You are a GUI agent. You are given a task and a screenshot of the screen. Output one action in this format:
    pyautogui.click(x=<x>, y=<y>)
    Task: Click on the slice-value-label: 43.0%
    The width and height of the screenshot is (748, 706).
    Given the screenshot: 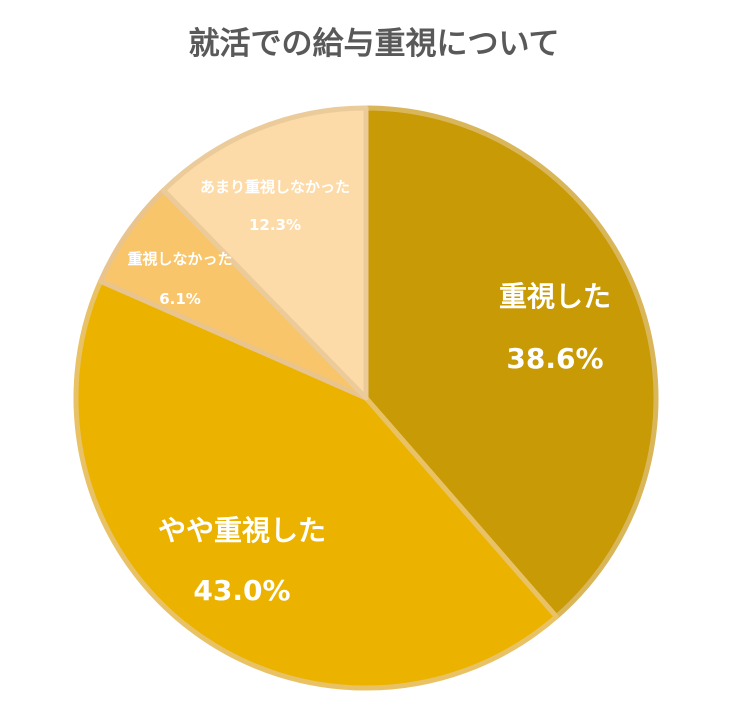 What is the action you would take?
    pyautogui.click(x=241, y=590)
    